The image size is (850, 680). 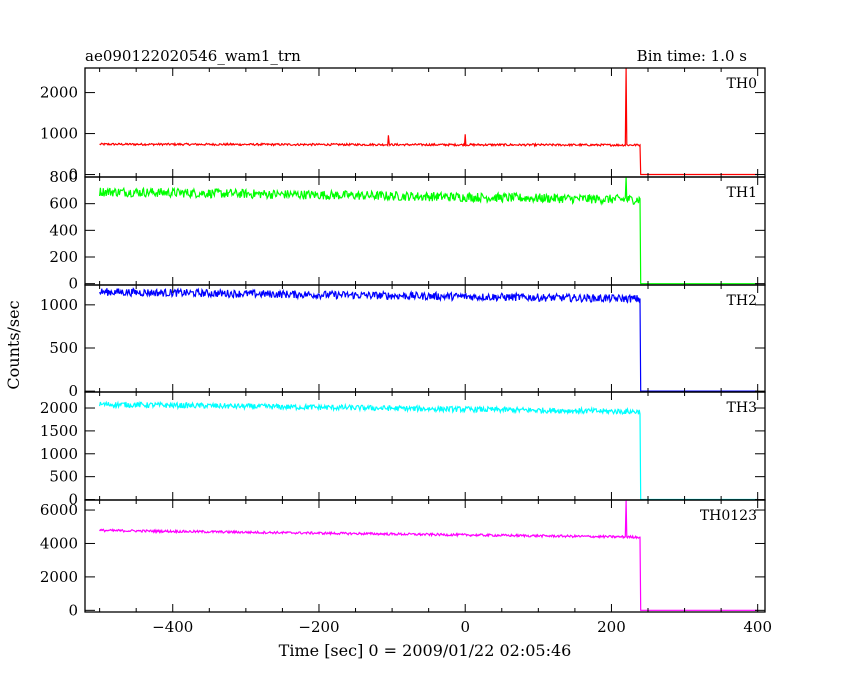 I want to click on y-tick-label: 4000, so click(x=59, y=543).